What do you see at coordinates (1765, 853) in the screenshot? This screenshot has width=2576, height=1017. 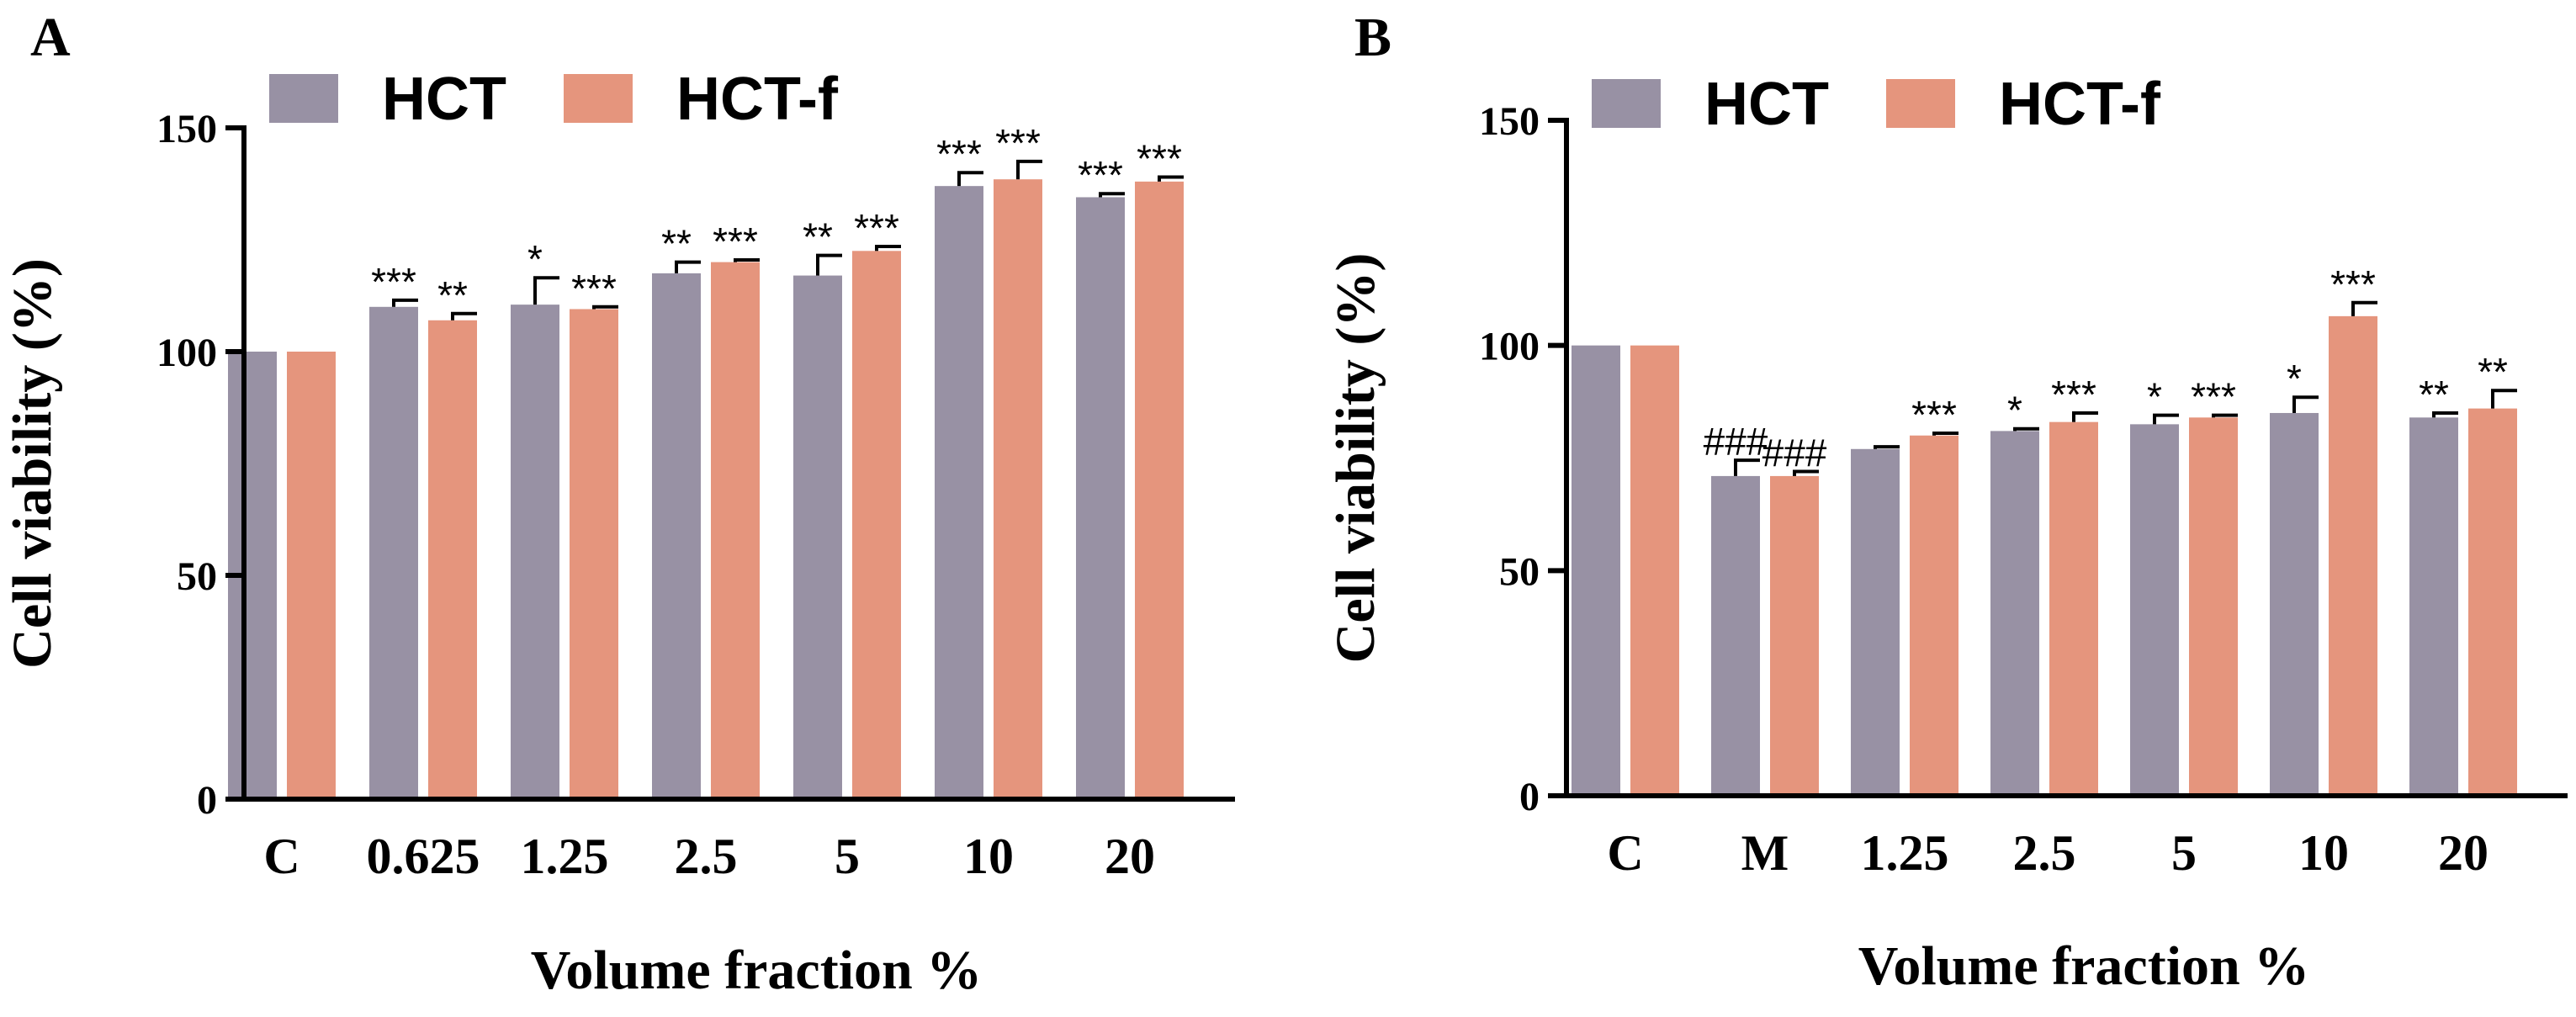 I see `x-tick-label: M` at bounding box center [1765, 853].